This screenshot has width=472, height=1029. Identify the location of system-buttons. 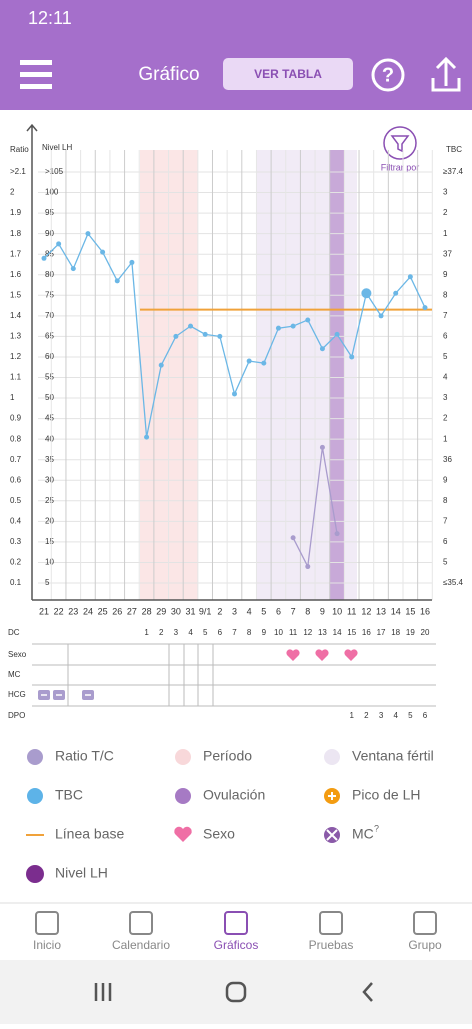
(233, 992).